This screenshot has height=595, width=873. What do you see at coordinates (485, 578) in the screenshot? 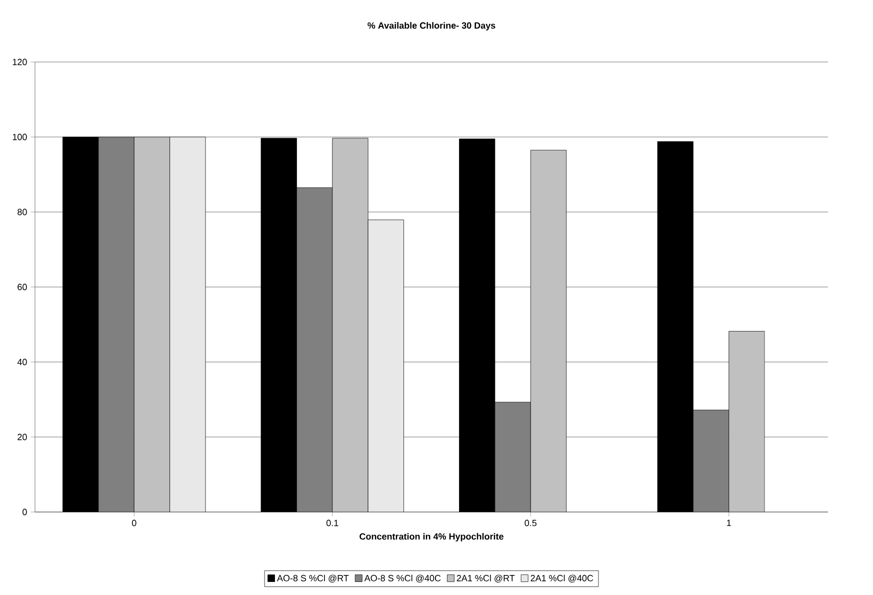
I see `legend-label: 2A1 %Cl @RT` at bounding box center [485, 578].